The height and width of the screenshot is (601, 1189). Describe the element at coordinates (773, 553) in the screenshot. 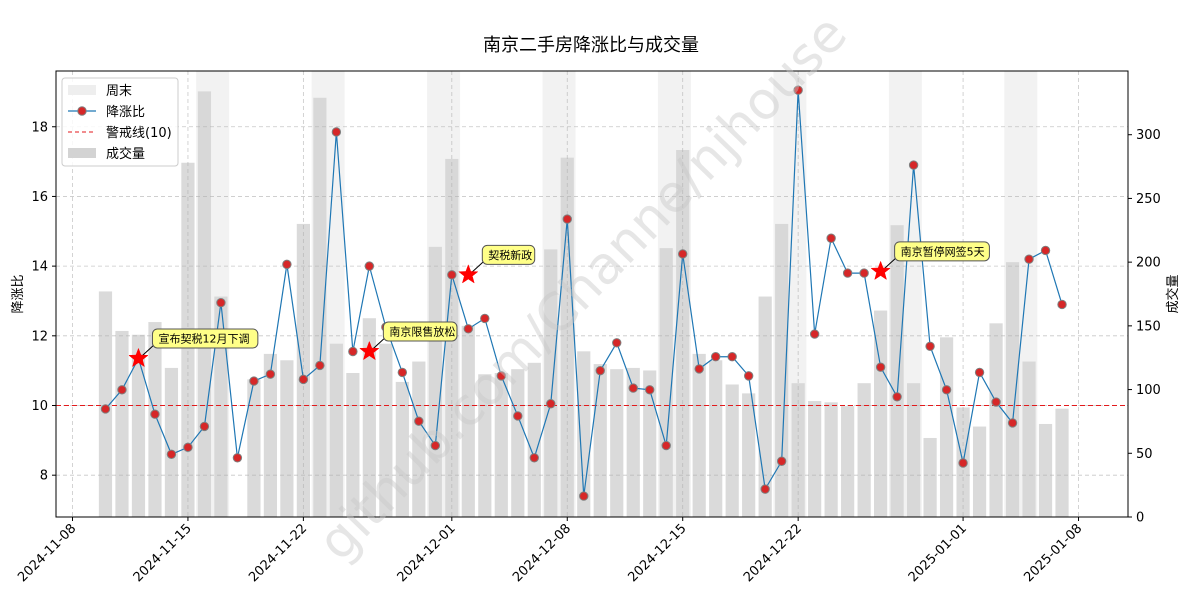

I see `x-tick-label: 2024-12-22` at that location.